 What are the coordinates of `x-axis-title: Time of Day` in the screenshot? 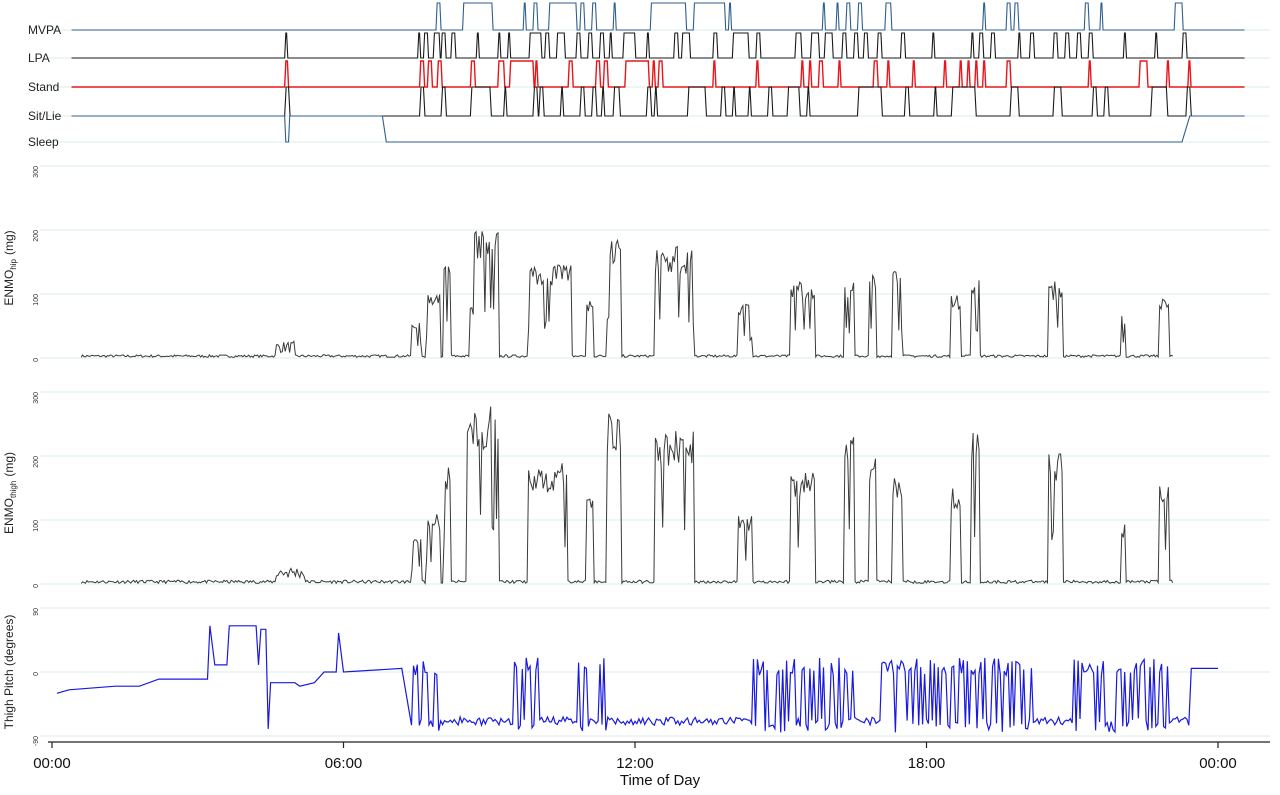 It's located at (660, 780).